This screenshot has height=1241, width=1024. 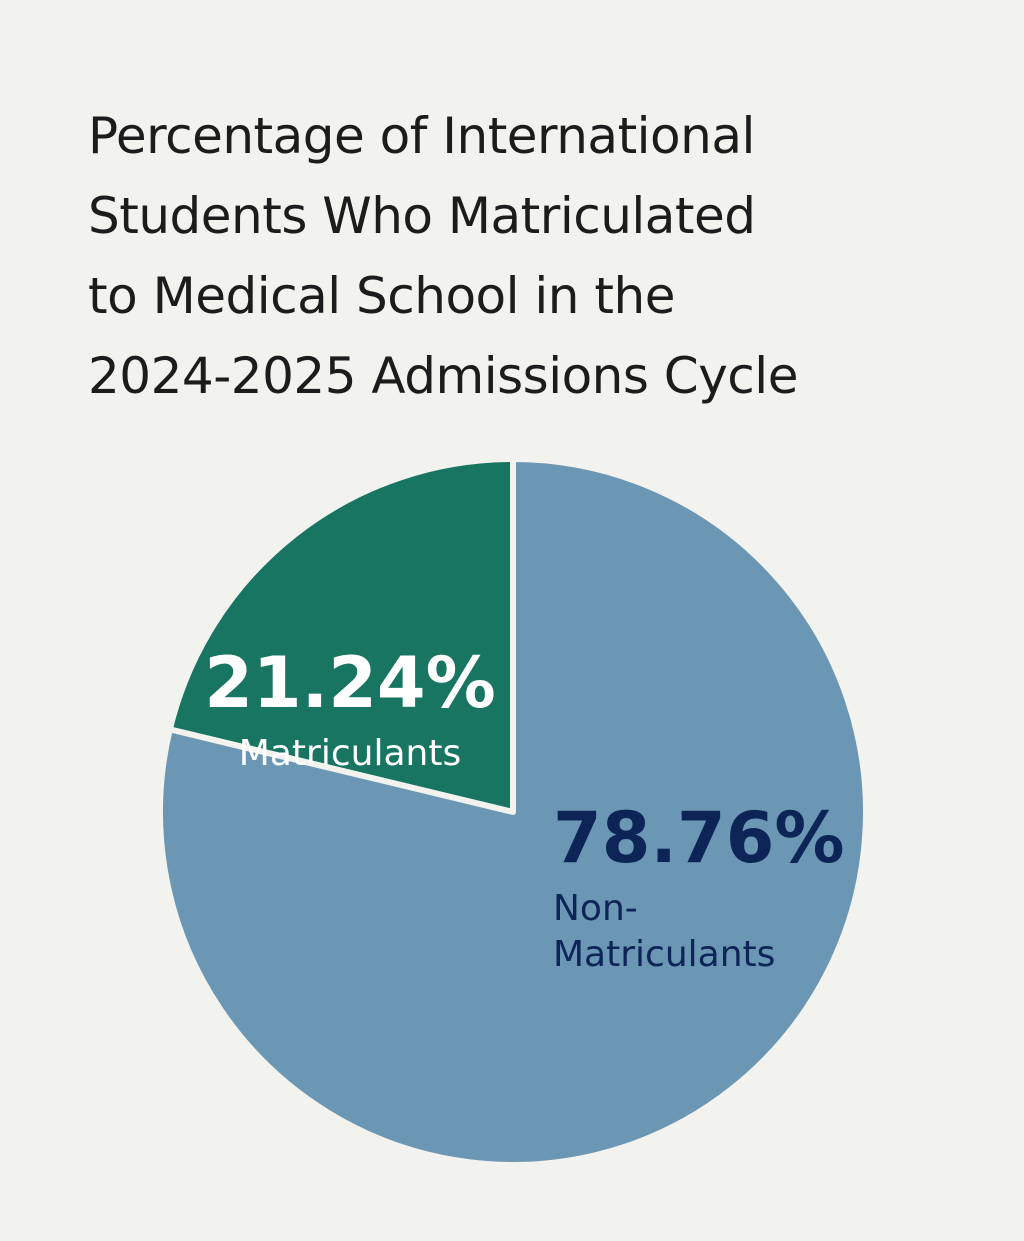 What do you see at coordinates (422, 216) in the screenshot?
I see `chart-title-line-2: Students Who Matriculated` at bounding box center [422, 216].